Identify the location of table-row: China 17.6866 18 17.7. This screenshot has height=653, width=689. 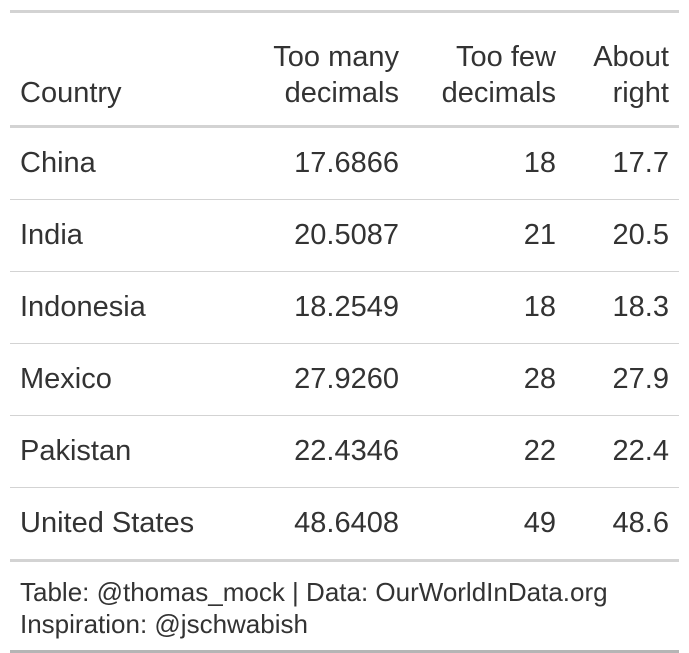
(344, 163).